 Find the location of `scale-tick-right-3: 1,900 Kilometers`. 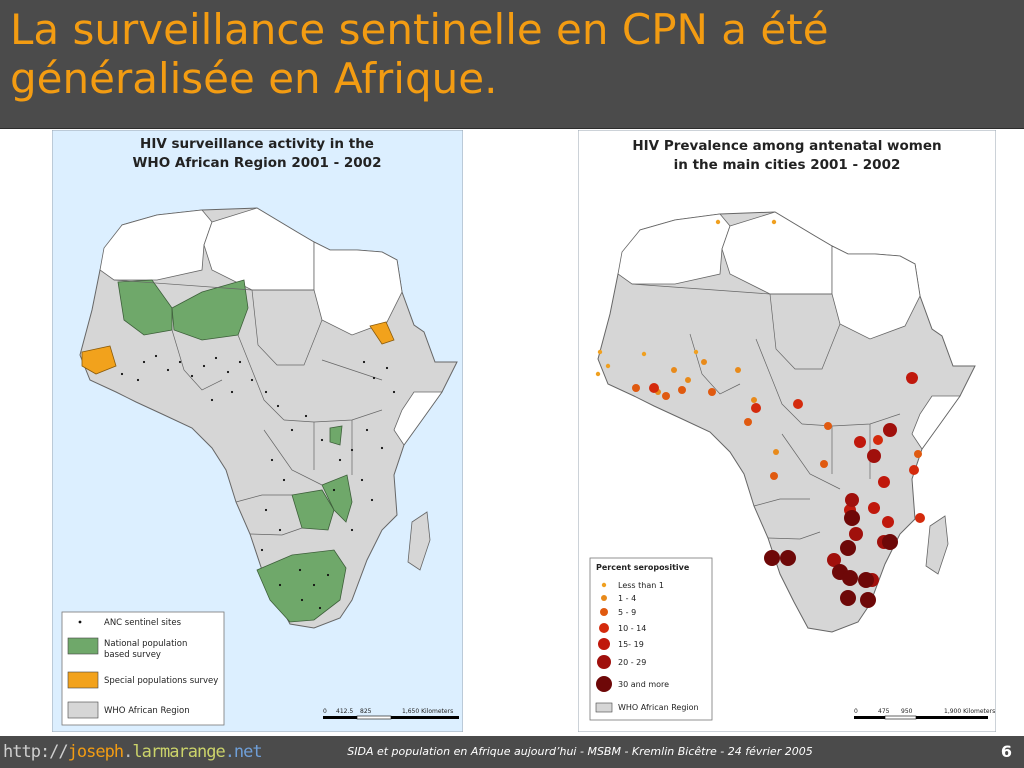

scale-tick-right-3: 1,900 Kilometers is located at coordinates (969, 711).